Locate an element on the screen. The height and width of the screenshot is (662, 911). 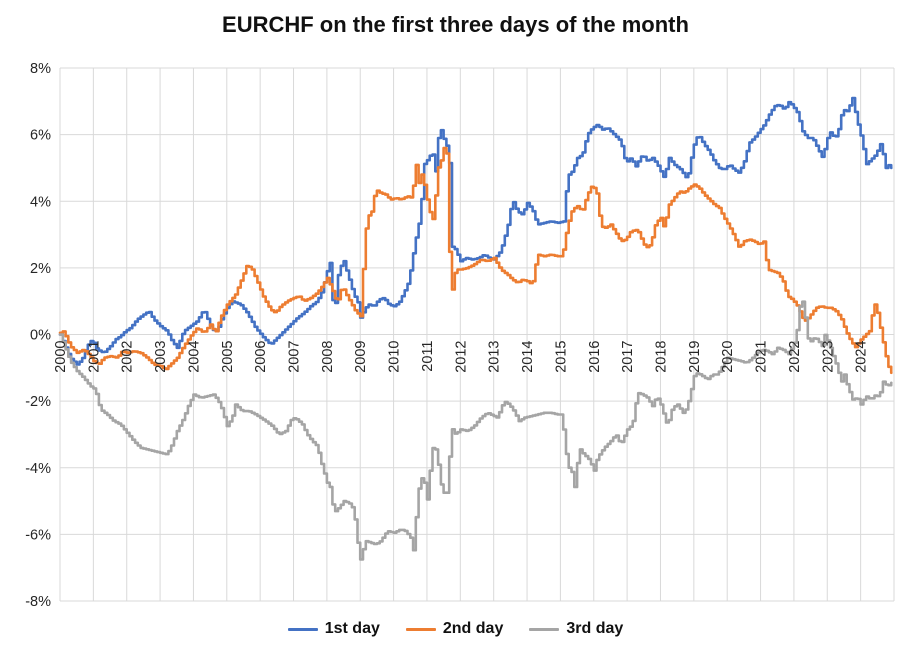
x-axis-tick-label: 2018 is located at coordinates (662, 357).